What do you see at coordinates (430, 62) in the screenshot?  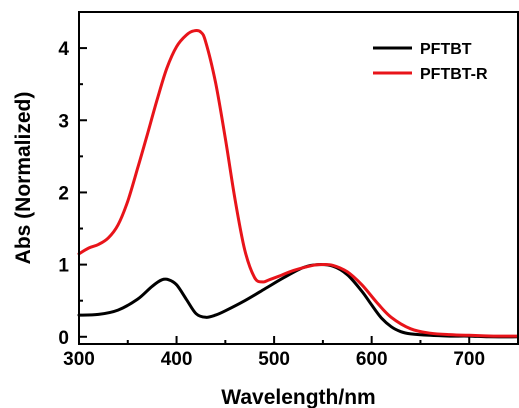 I see `legend: PFTBT PFTBT-R` at bounding box center [430, 62].